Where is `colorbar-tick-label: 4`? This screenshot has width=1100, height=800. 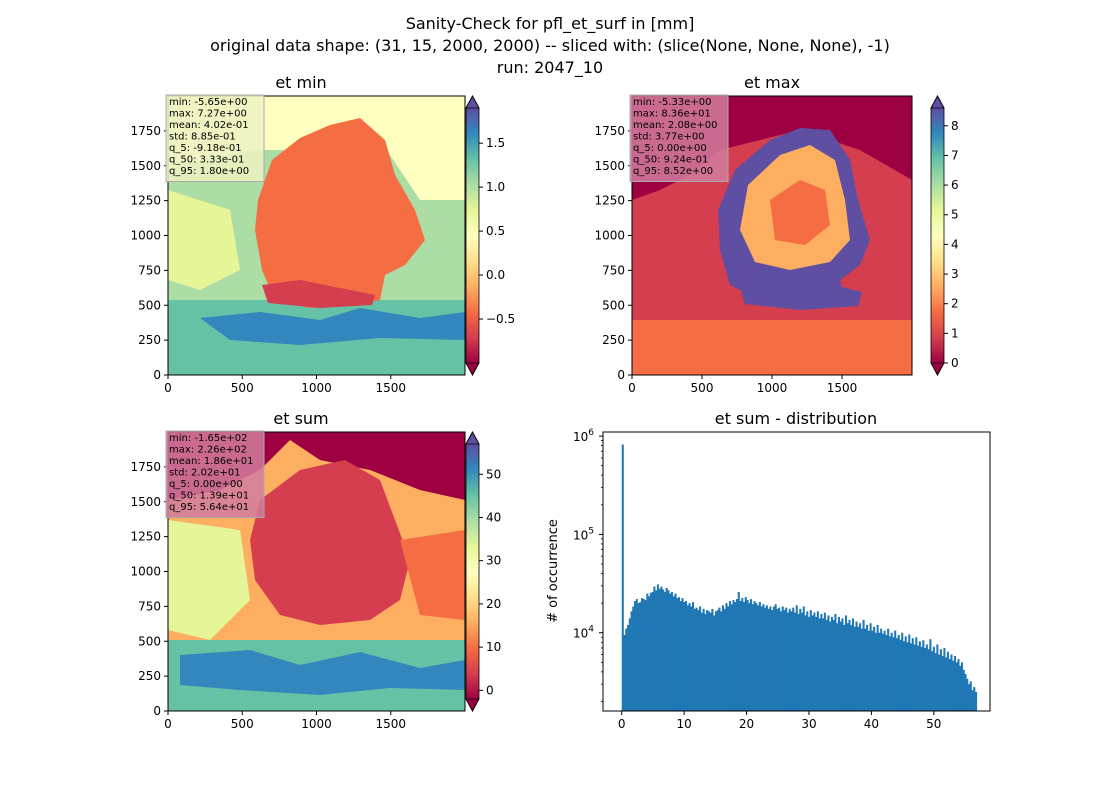 colorbar-tick-label: 4 is located at coordinates (955, 244).